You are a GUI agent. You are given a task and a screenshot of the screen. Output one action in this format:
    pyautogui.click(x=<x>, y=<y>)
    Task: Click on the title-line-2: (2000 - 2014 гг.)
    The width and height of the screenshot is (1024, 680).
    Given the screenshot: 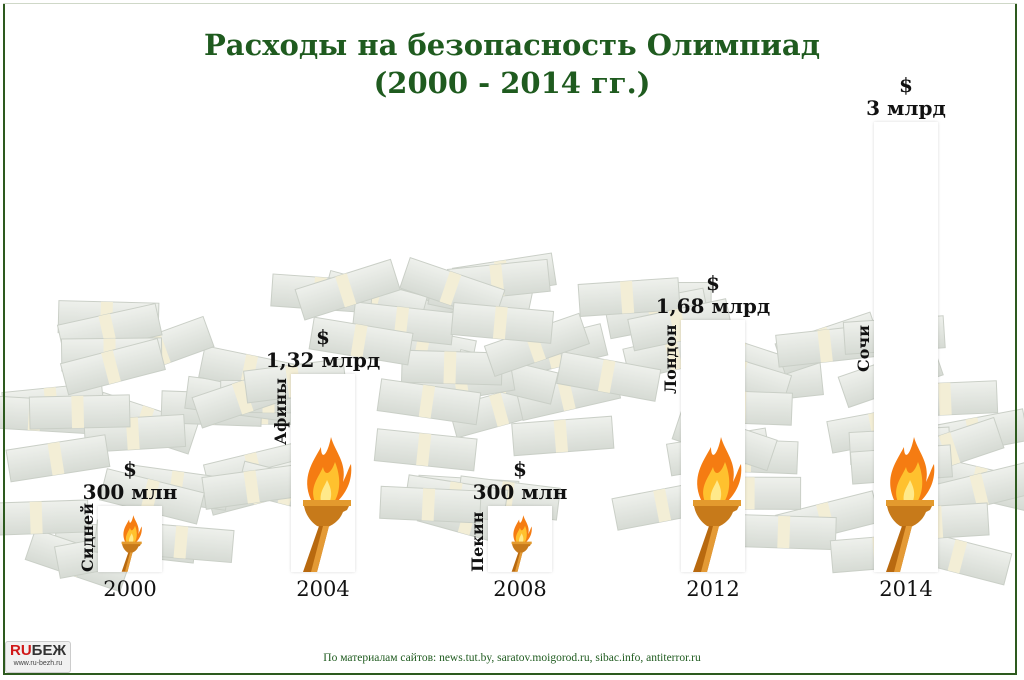 What is the action you would take?
    pyautogui.click(x=512, y=83)
    